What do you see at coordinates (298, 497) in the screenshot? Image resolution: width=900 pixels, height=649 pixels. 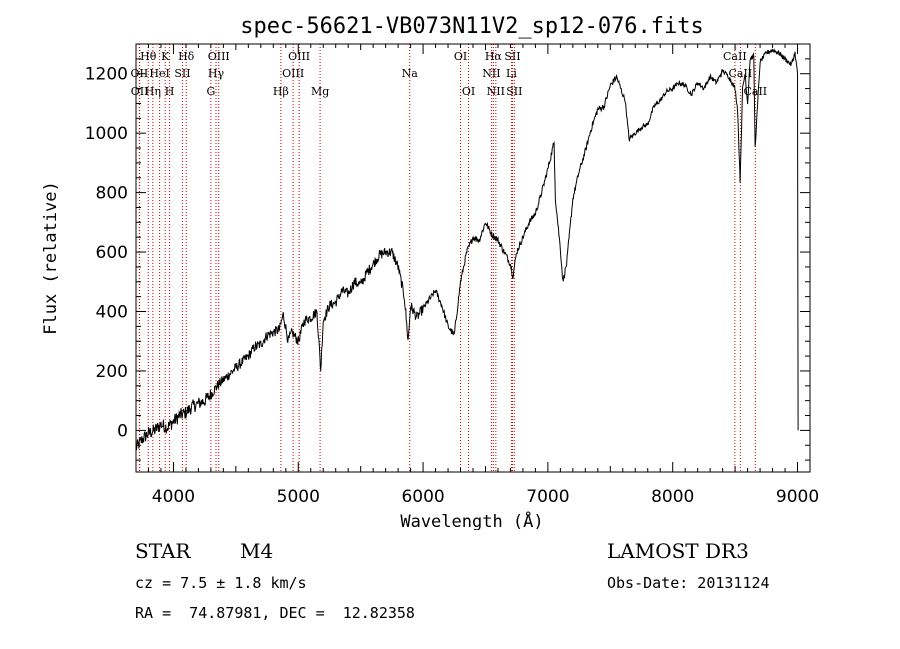 I see `x-tick-label: 5000` at bounding box center [298, 497].